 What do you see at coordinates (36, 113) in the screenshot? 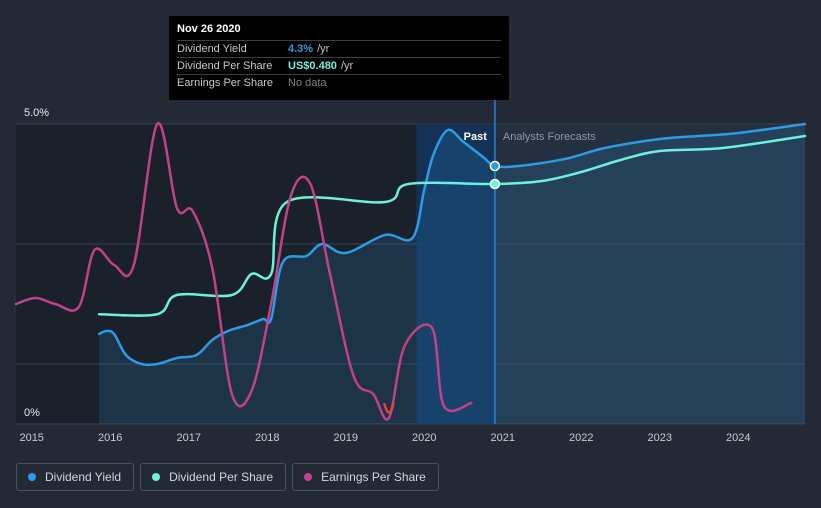
I see `y-tick-label: 5.0%` at bounding box center [36, 113].